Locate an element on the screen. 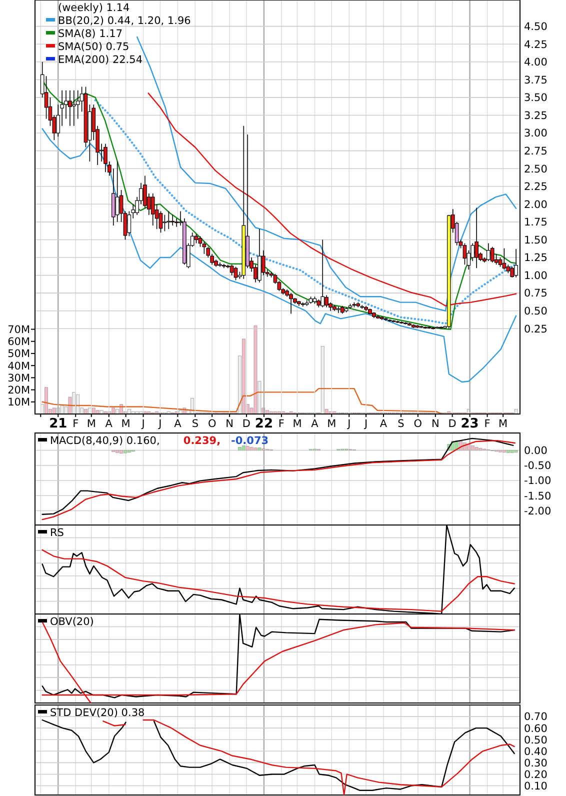 The width and height of the screenshot is (566, 796). y-tick-label: 30M is located at coordinates (19, 378).